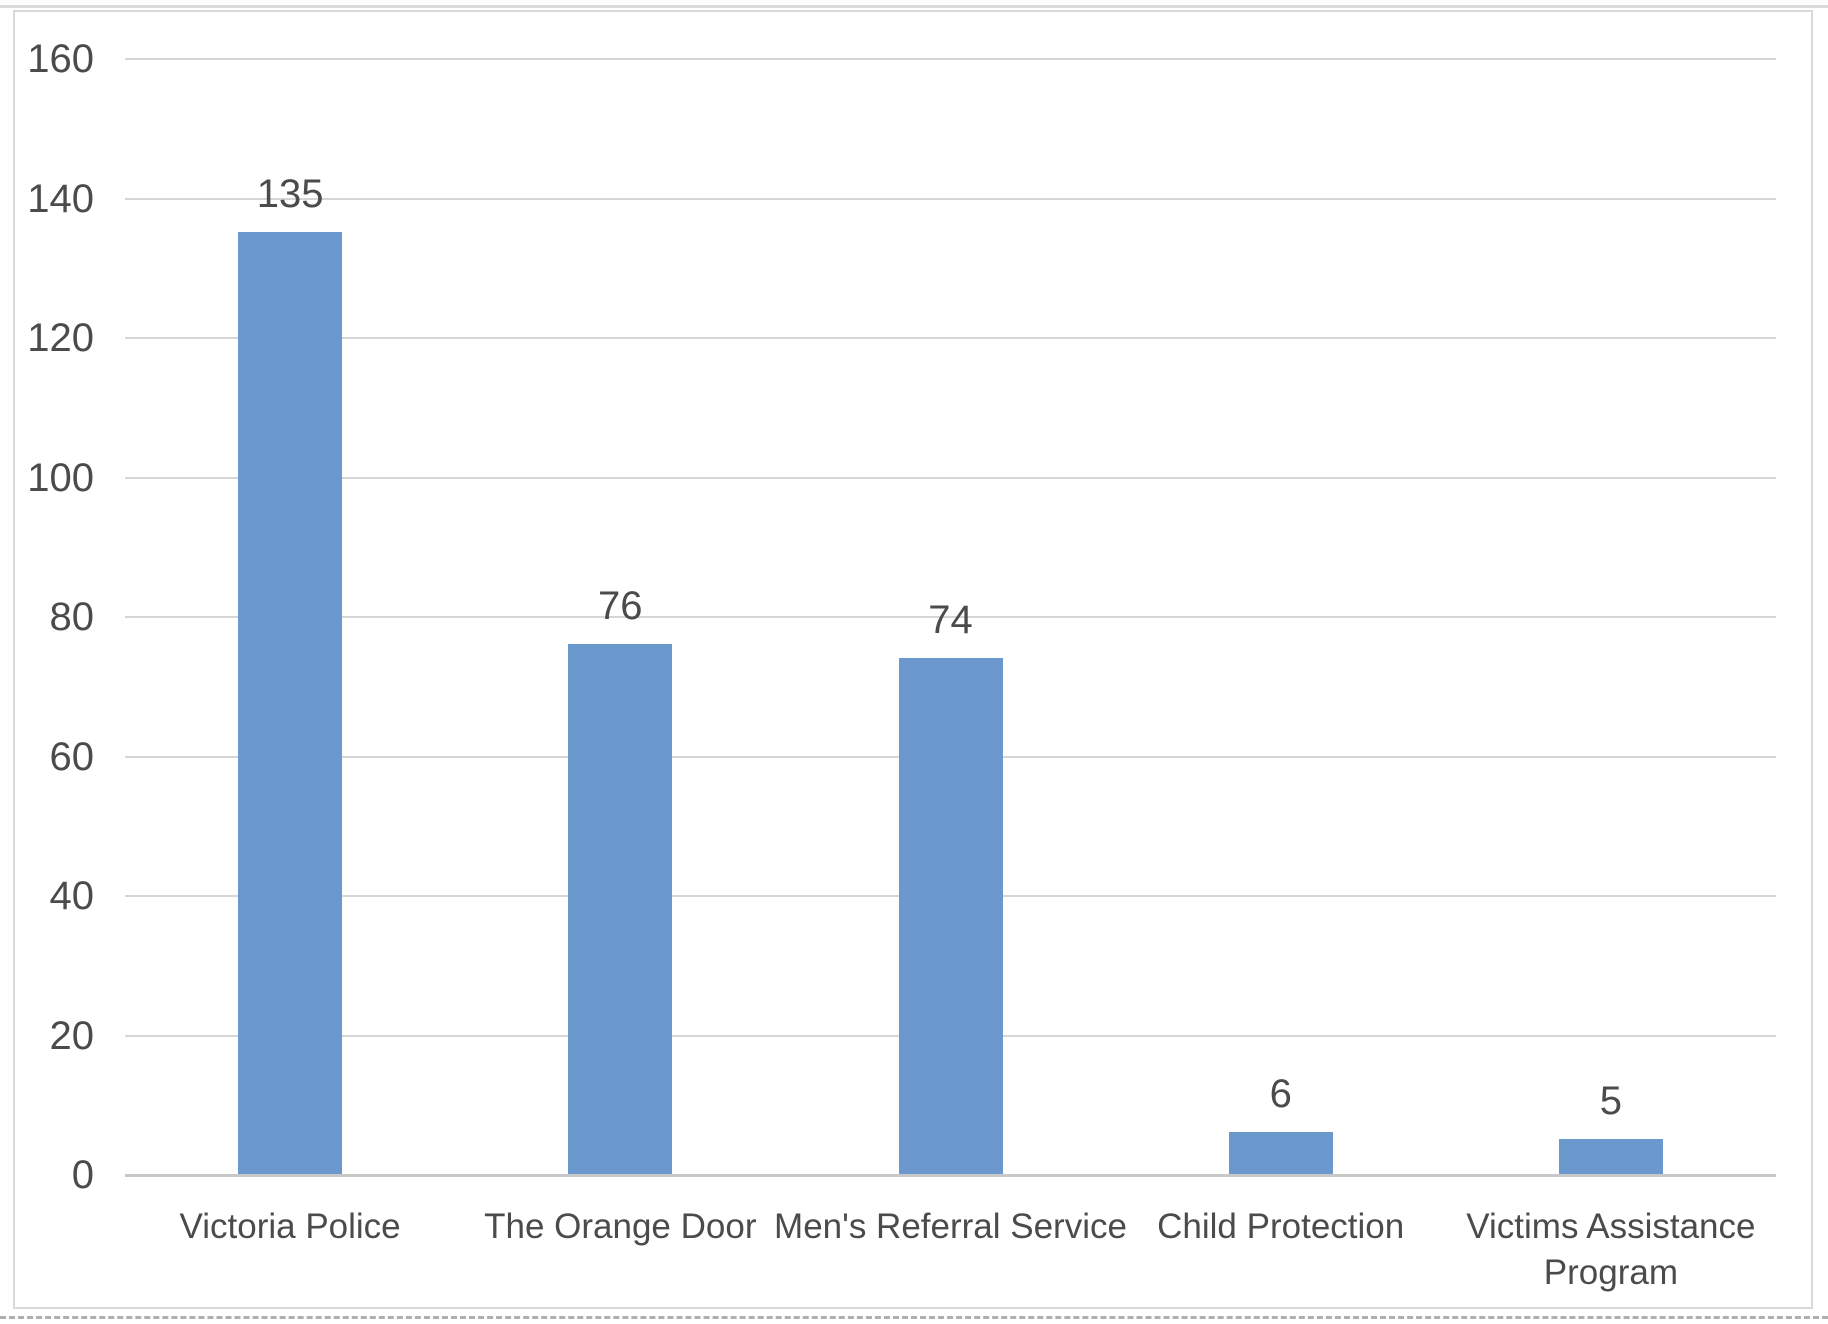 The width and height of the screenshot is (1828, 1324). Describe the element at coordinates (914, 6) in the screenshot. I see `top-rule` at that location.